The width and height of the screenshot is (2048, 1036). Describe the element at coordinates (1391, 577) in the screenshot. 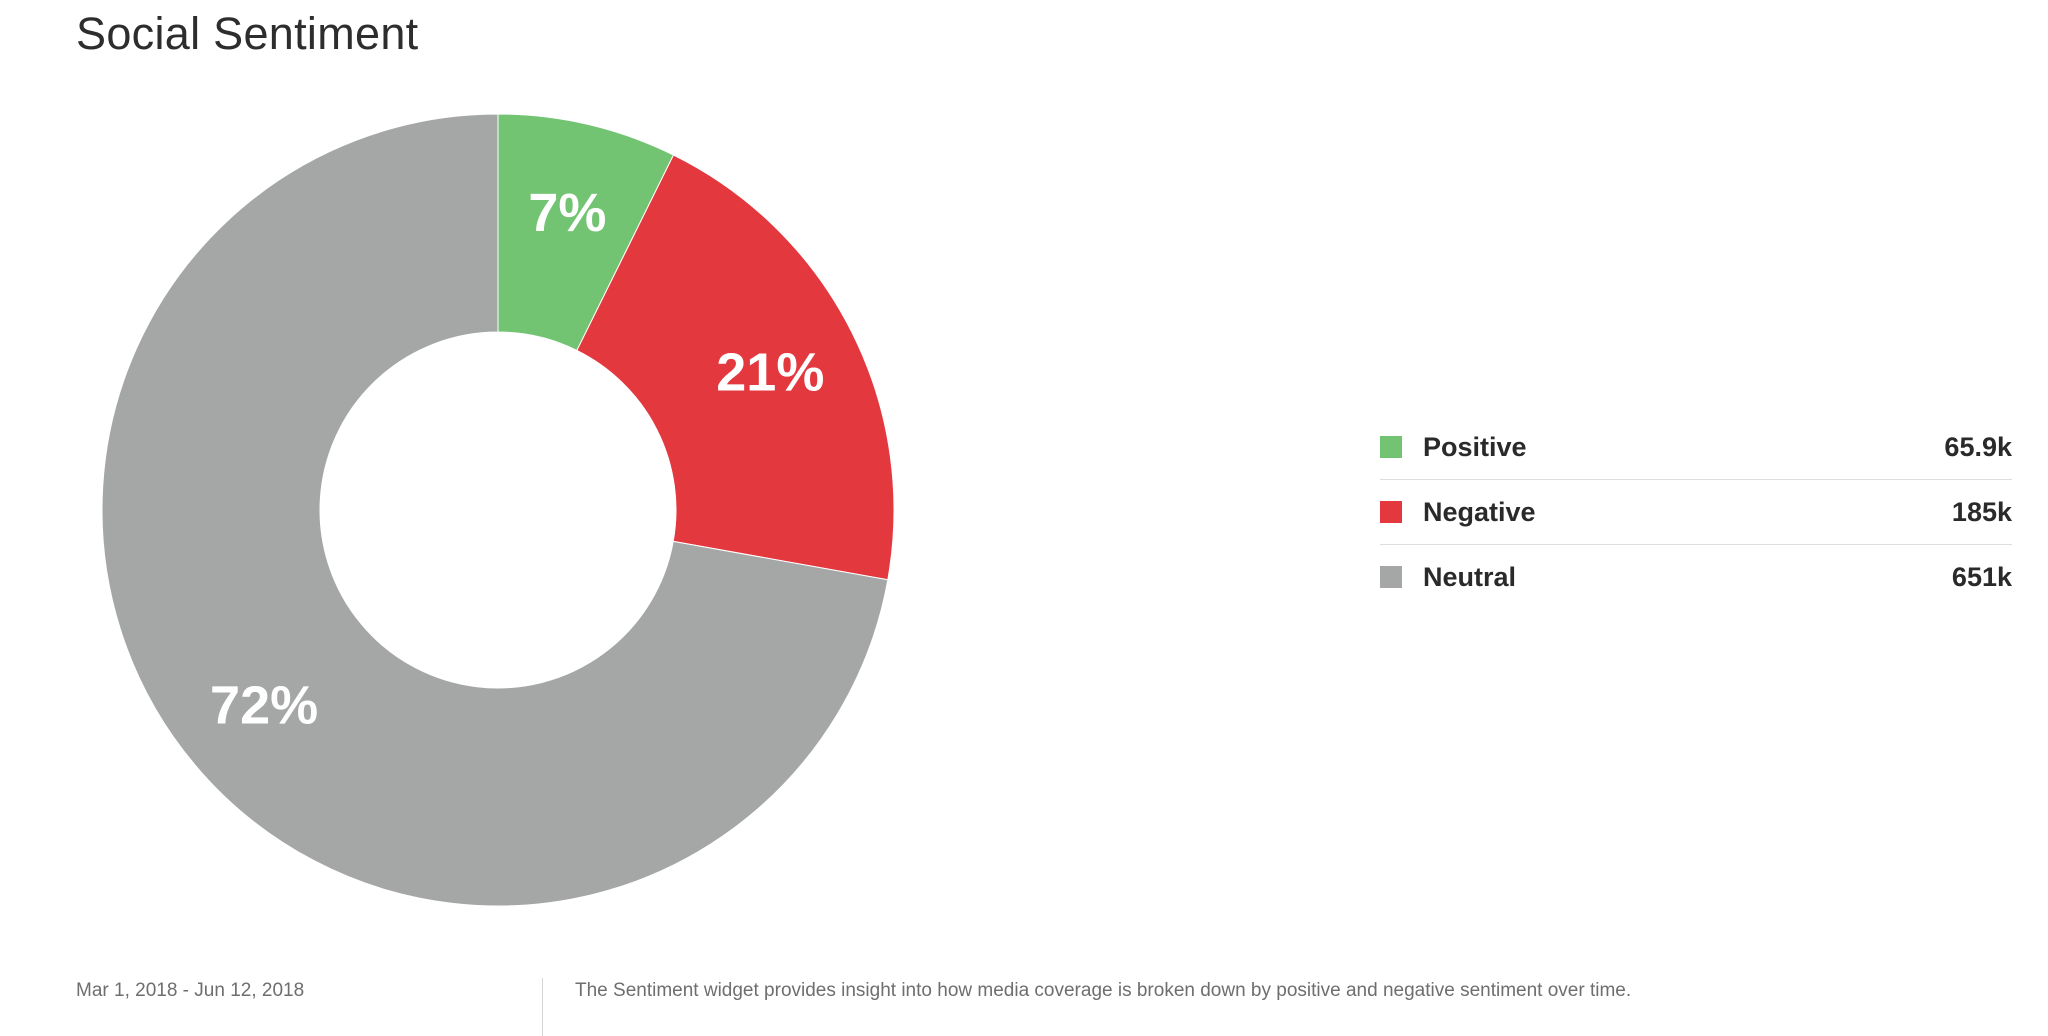

I see `legend-swatch-neutral` at that location.